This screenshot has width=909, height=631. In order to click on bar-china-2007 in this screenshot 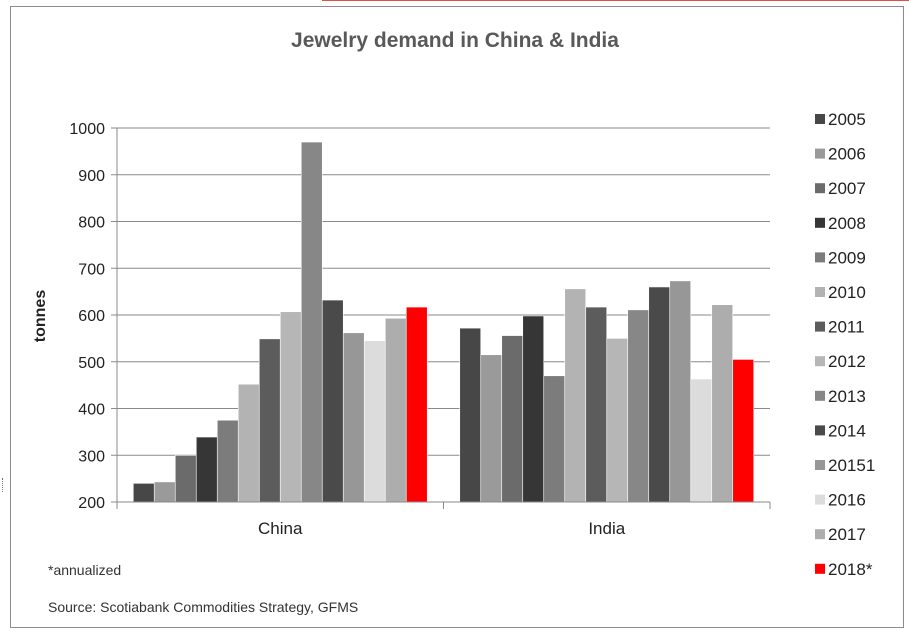, I will do `click(185, 478)`.